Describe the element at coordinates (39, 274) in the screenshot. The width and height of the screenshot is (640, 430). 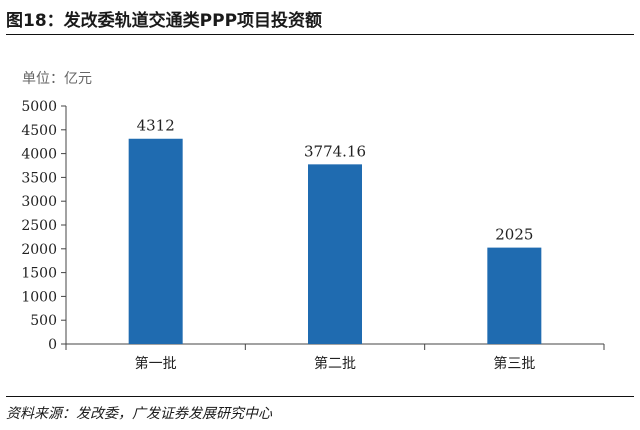
I see `y-tick-label: 1500` at that location.